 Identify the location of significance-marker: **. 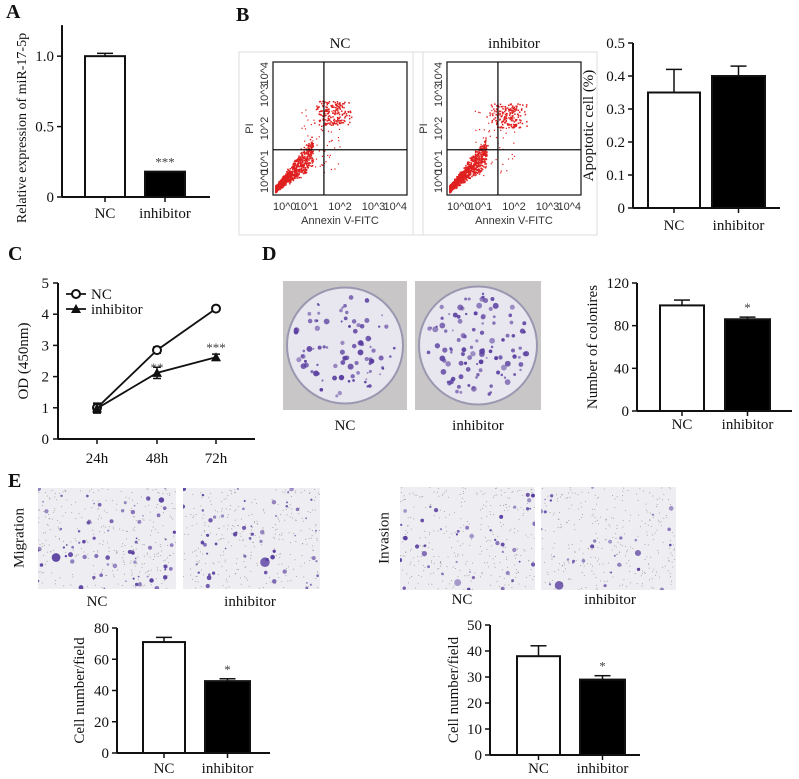
(157, 367).